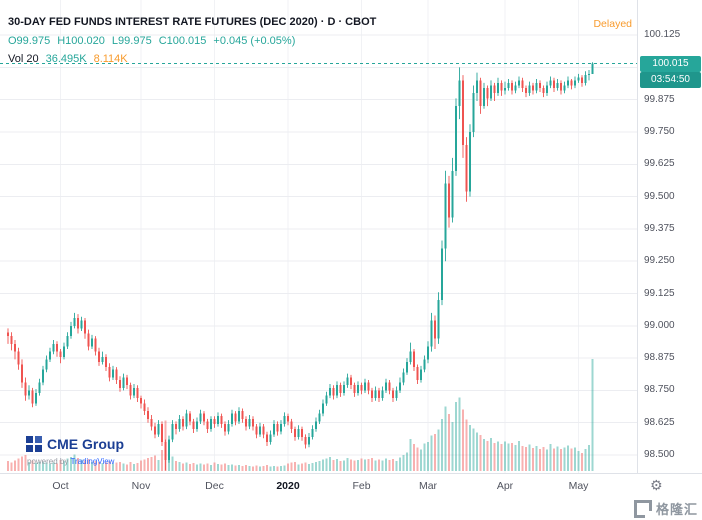 Image resolution: width=702 pixels, height=520 pixels. Describe the element at coordinates (659, 196) in the screenshot. I see `price-tick-label: 99.500` at that location.